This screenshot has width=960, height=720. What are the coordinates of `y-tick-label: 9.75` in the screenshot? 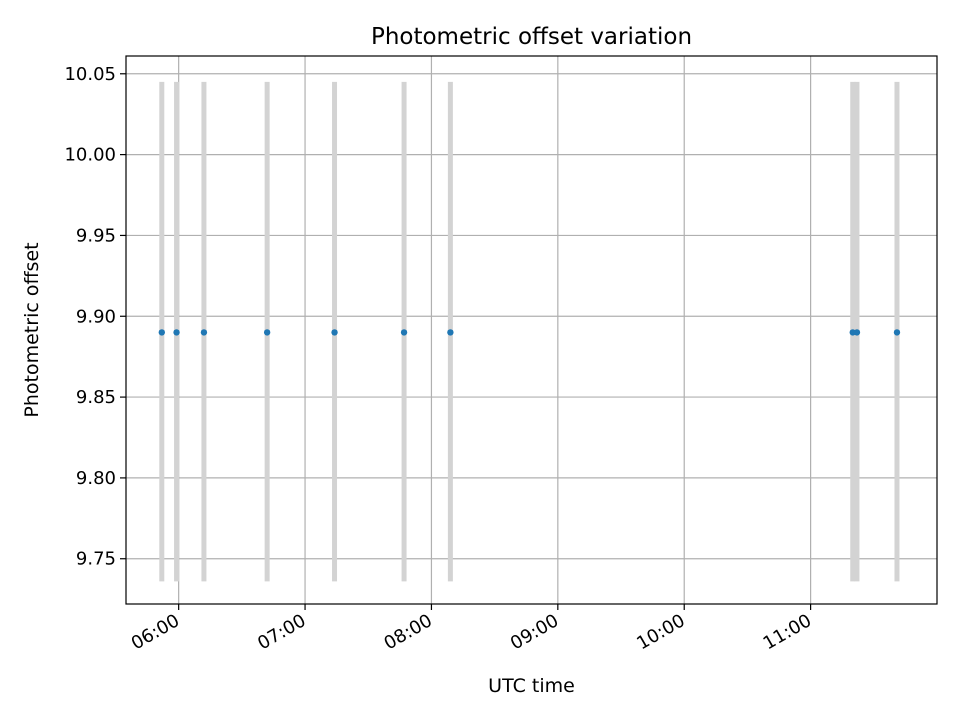 It's located at (96, 559).